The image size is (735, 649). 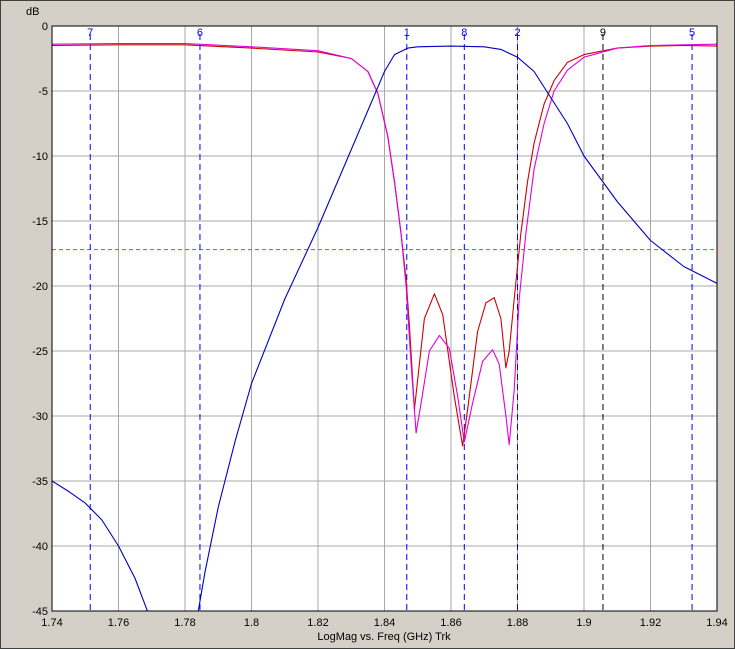 What do you see at coordinates (384, 637) in the screenshot?
I see `x-axis-label: LogMag vs. Freq (GHz) Trk` at bounding box center [384, 637].